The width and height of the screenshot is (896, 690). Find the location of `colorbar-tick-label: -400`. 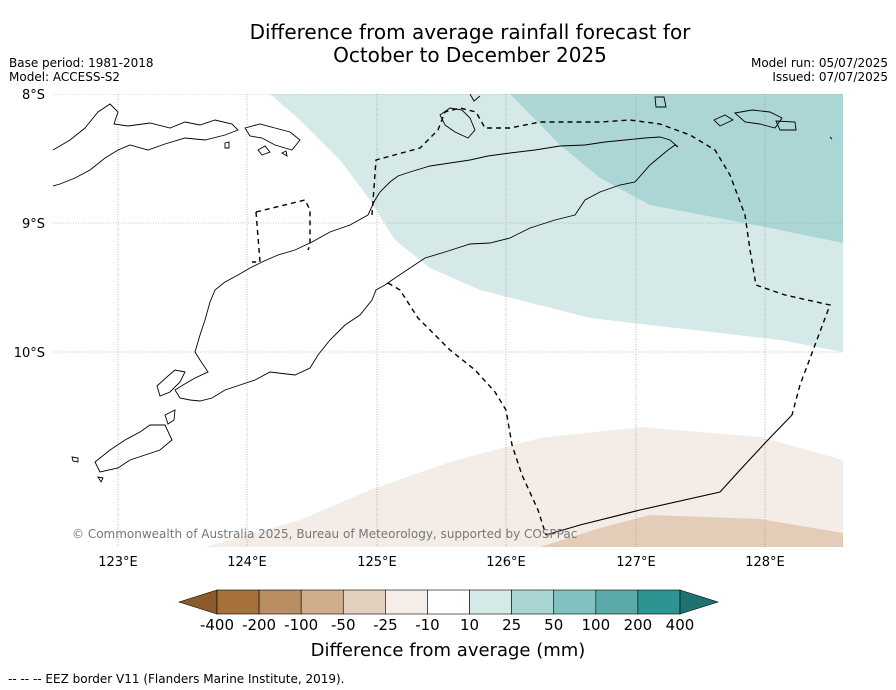

colorbar-tick-label: -400 is located at coordinates (217, 625).